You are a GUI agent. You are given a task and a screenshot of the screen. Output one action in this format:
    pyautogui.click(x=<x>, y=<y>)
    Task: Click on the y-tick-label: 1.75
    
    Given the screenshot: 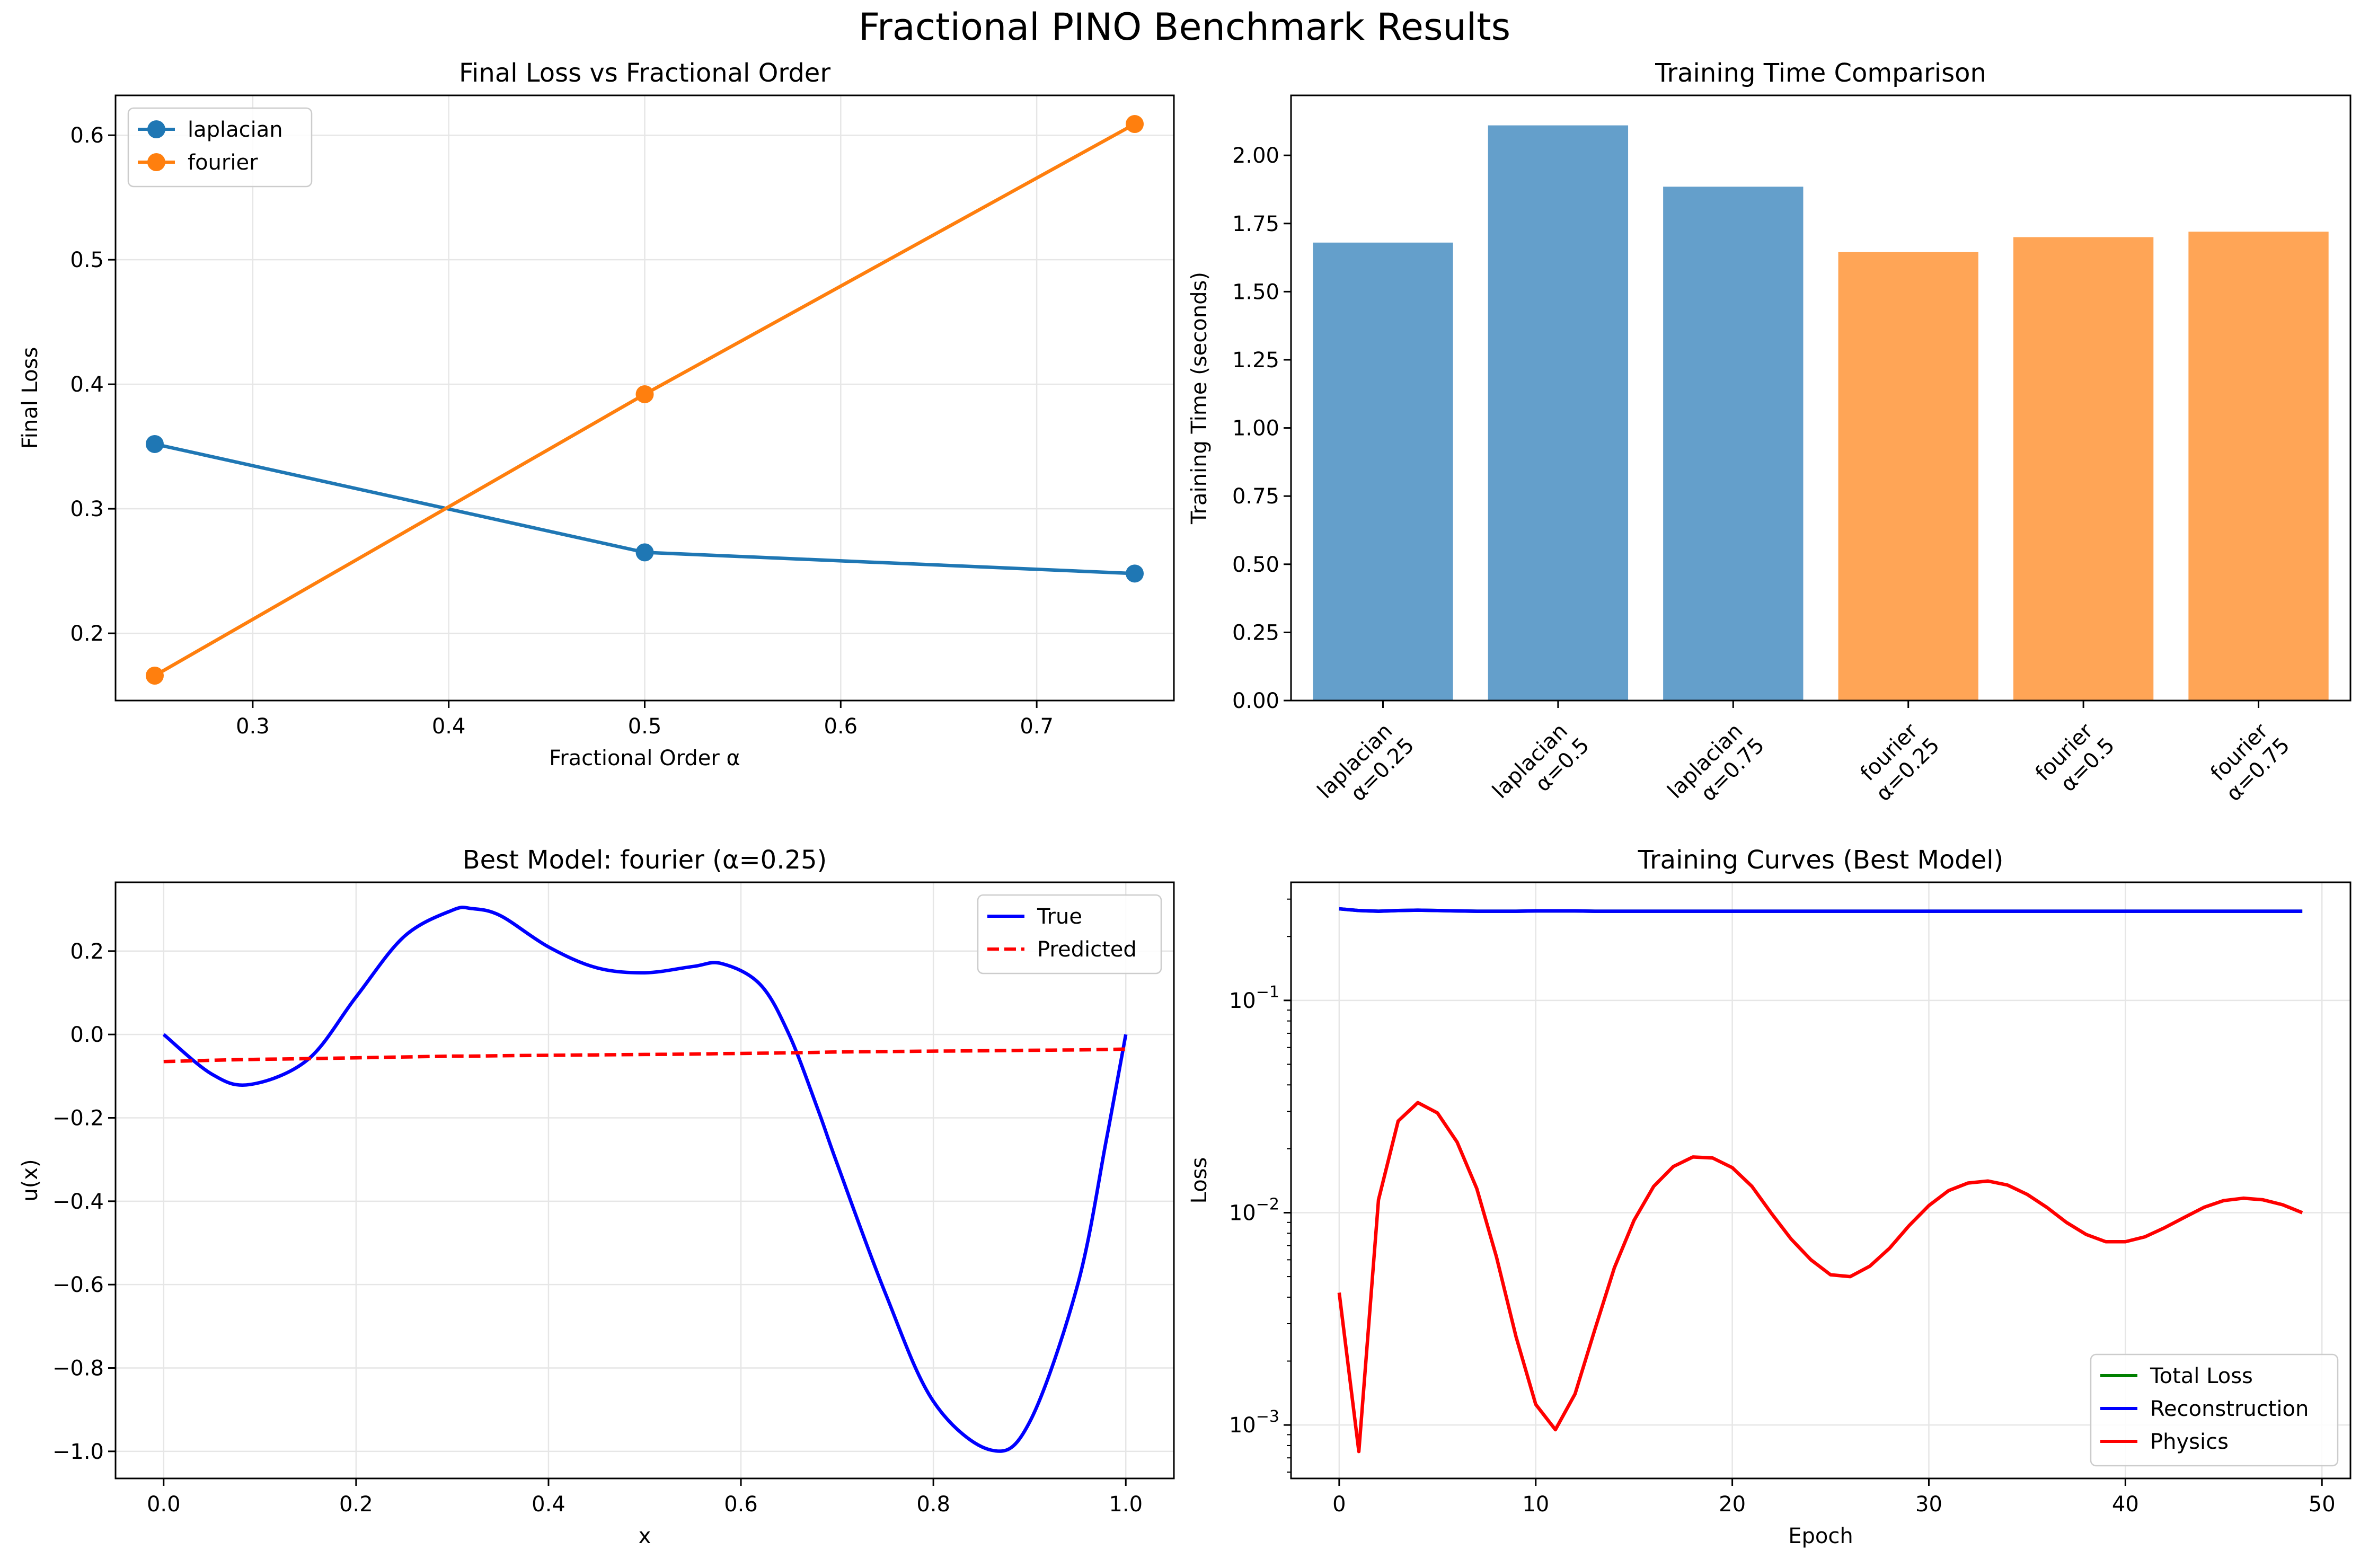 What is the action you would take?
    pyautogui.click(x=1256, y=224)
    